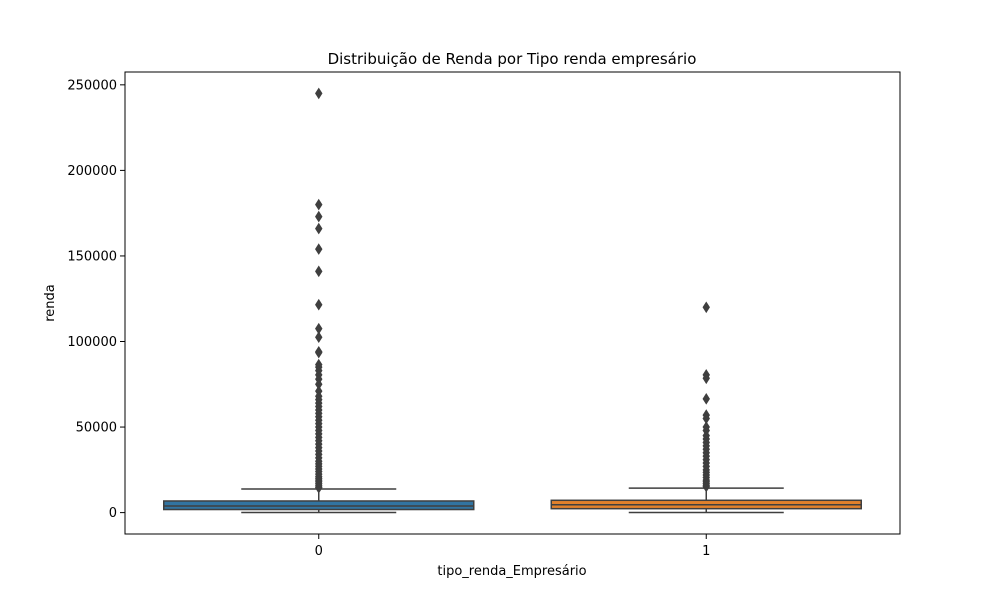  What do you see at coordinates (706, 551) in the screenshot?
I see `x-tick-label: 1` at bounding box center [706, 551].